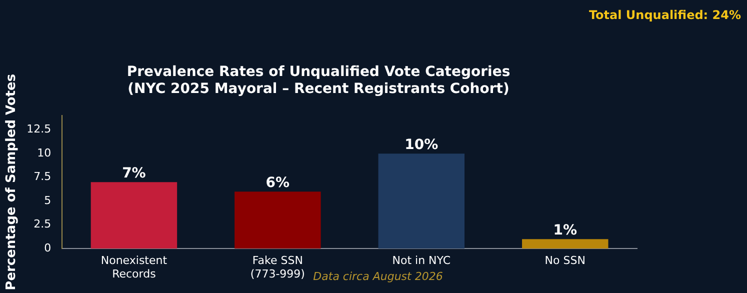 This screenshot has width=747, height=293. Describe the element at coordinates (278, 183) in the screenshot. I see `data-label: 6%` at that location.